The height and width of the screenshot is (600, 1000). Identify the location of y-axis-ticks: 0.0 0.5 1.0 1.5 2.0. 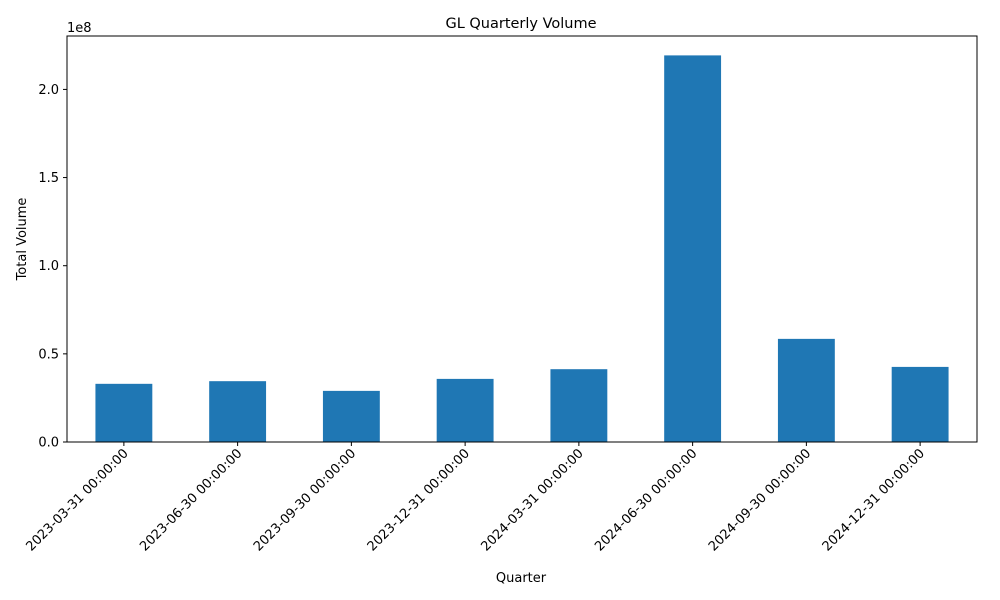
(52, 267).